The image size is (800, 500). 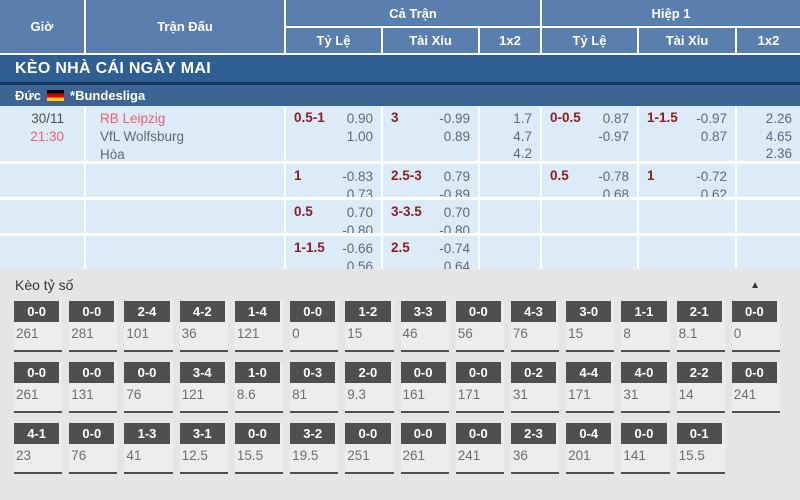 I want to click on score-cell: 0-0 15.5, so click(x=259, y=448).